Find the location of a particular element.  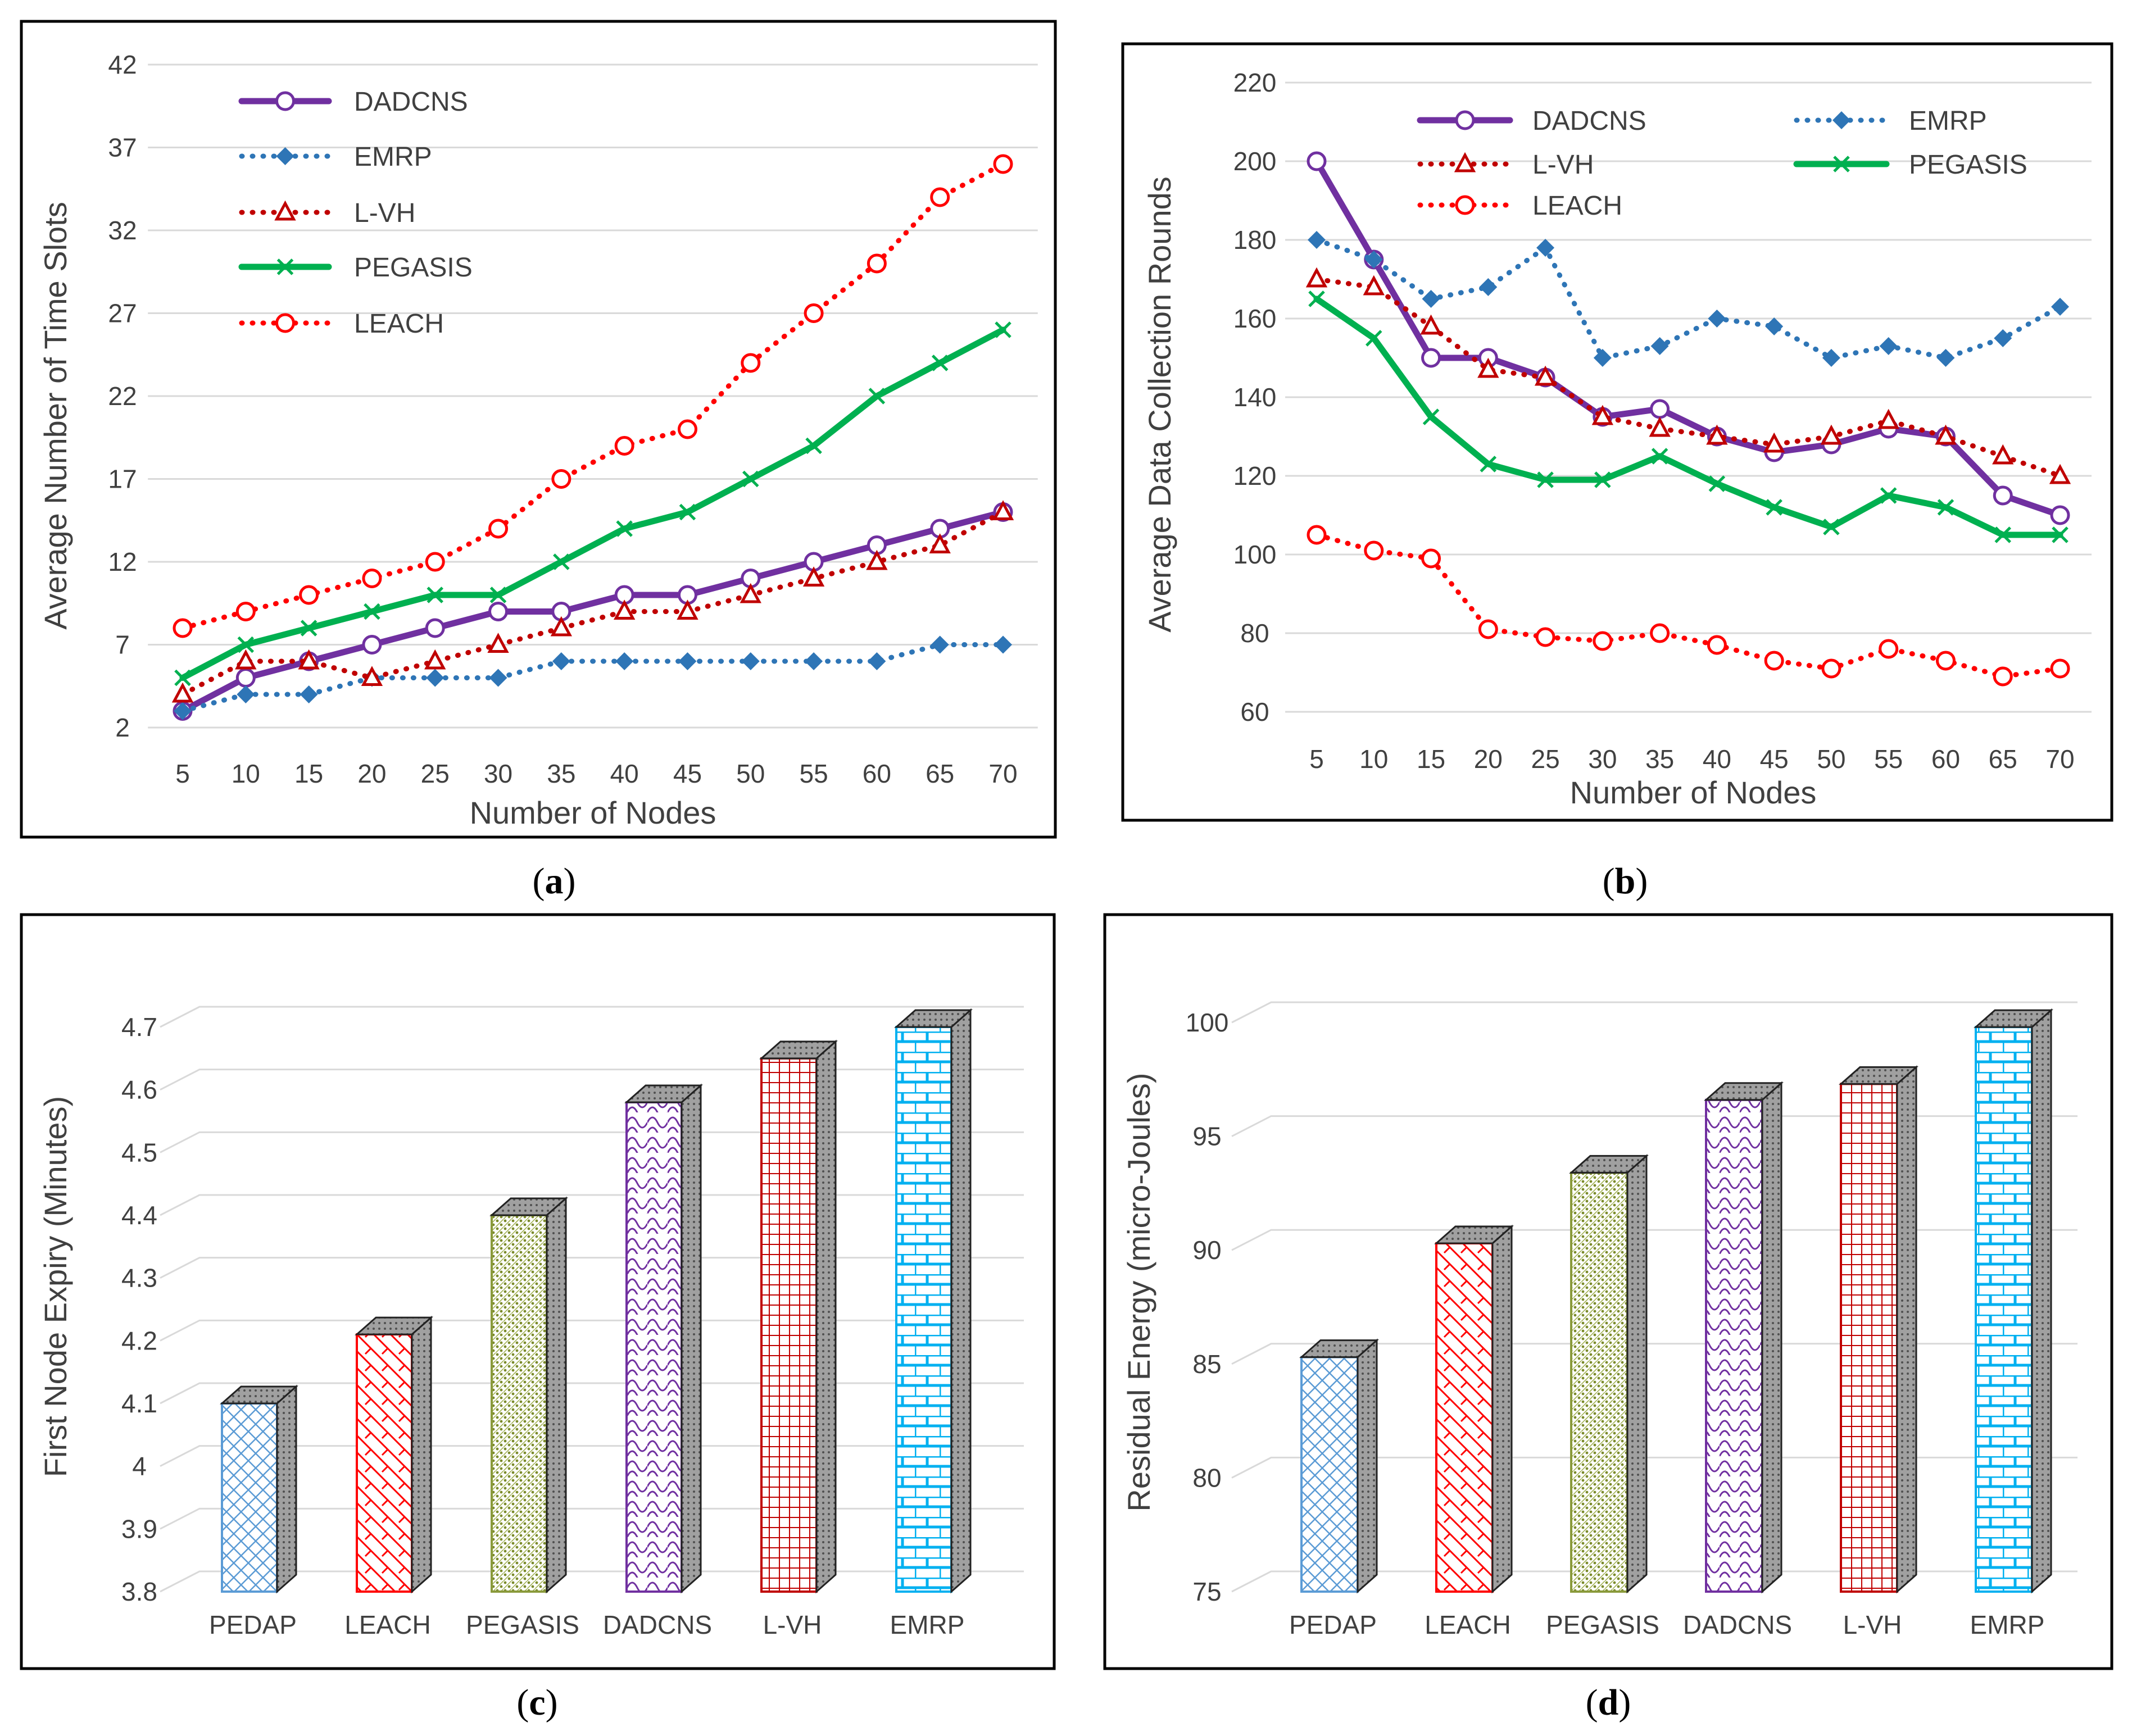

chart-a-legend-marker-emrp is located at coordinates (285, 156).